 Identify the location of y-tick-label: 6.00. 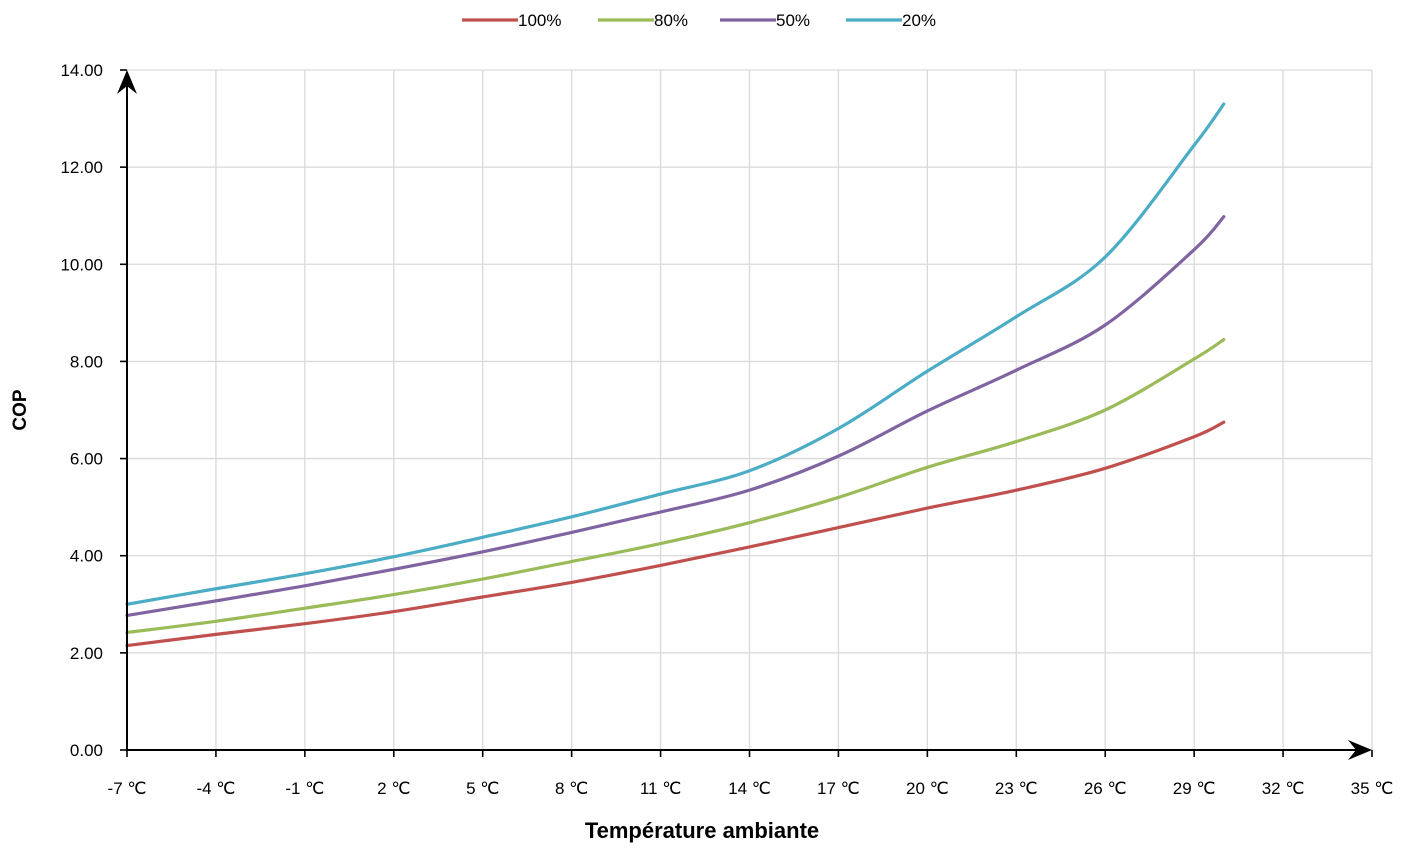
(86, 459).